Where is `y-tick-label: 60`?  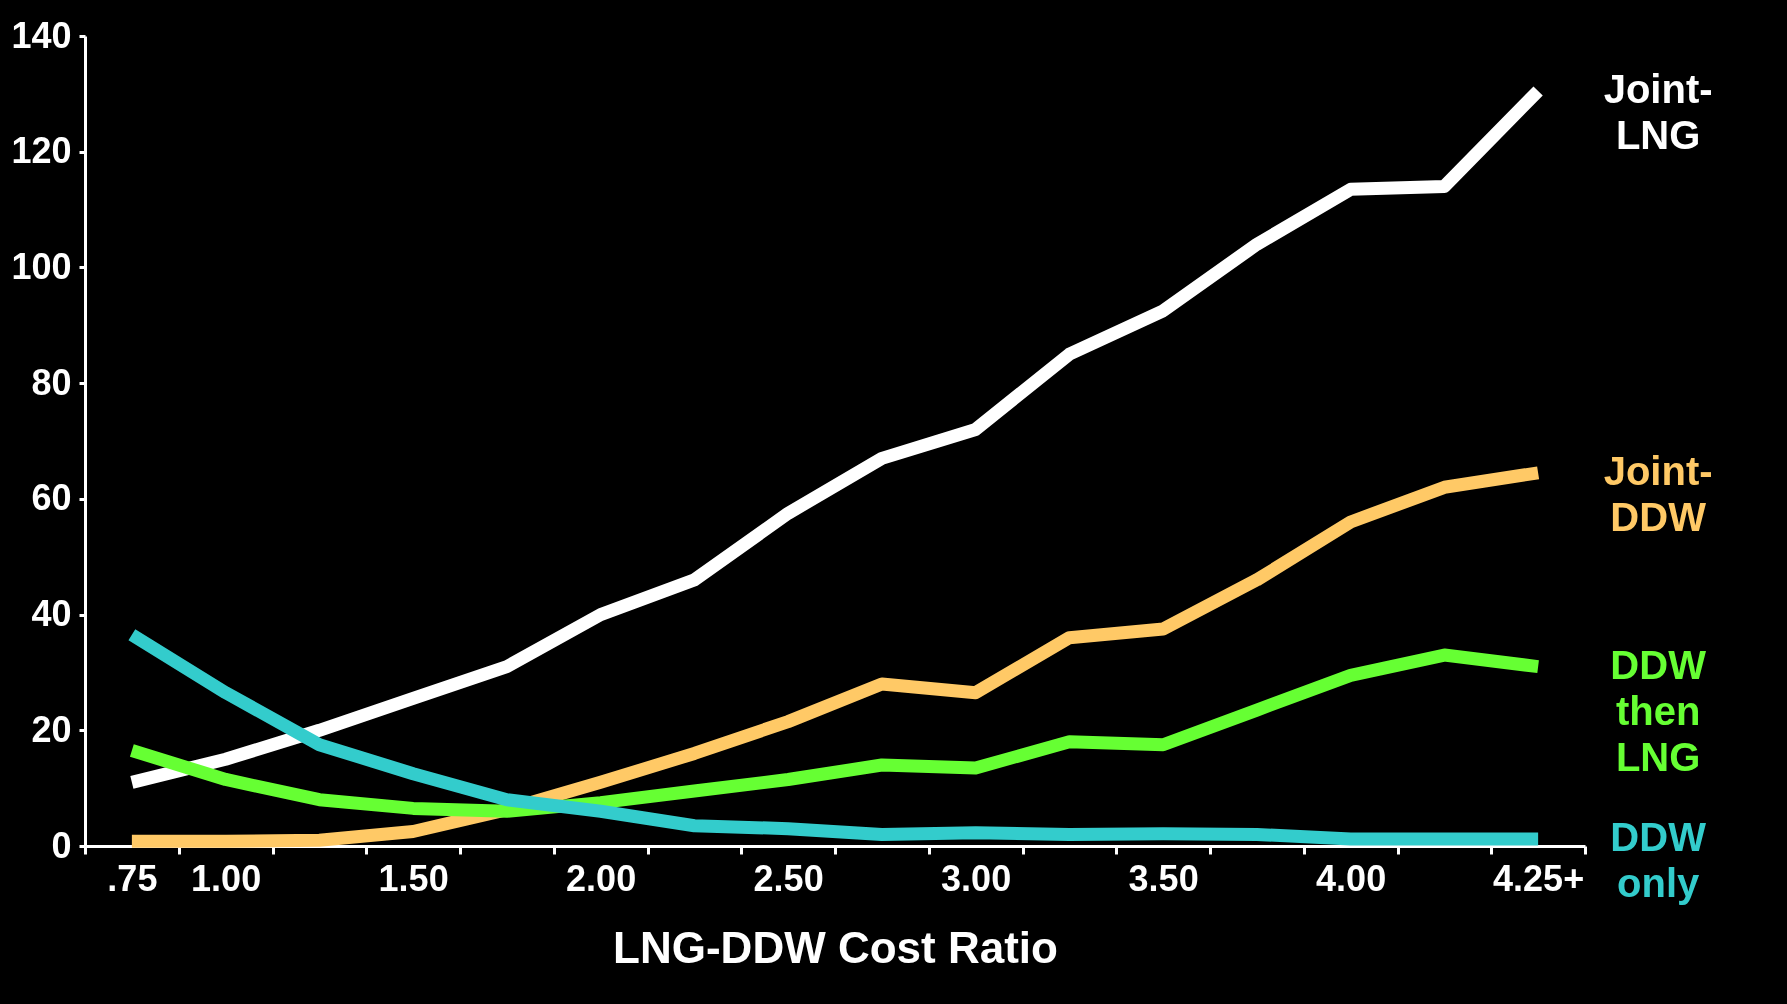 y-tick-label: 60 is located at coordinates (51, 498).